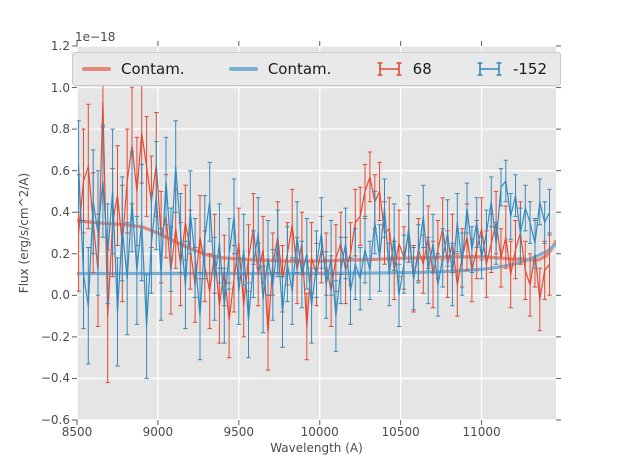 The image size is (617, 467). What do you see at coordinates (60, 212) in the screenshot?
I see `y-tick-label: 0.4` at bounding box center [60, 212].